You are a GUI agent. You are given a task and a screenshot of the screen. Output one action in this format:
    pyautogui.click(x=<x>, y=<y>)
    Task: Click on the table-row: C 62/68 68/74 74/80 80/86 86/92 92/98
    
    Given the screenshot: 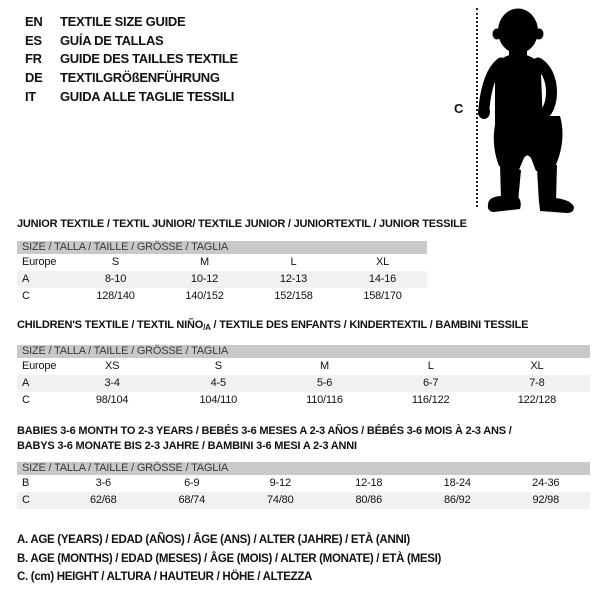 What is the action you would take?
    pyautogui.click(x=303, y=500)
    